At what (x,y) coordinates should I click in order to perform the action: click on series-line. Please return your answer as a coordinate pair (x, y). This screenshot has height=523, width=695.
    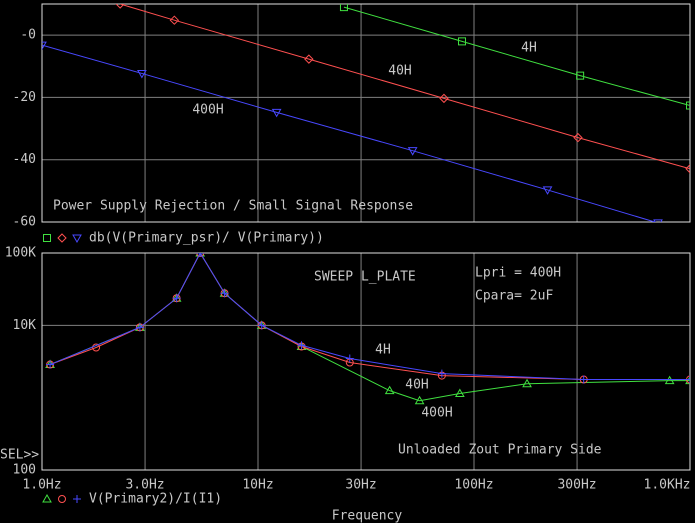
    Looking at the image, I should click on (516, 56).